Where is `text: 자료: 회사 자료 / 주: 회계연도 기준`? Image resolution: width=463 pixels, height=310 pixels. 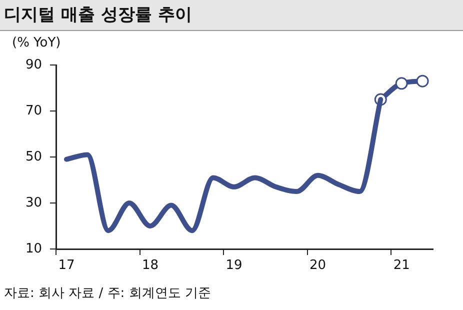 text: 자료: 회사 자료 / 주: 회계연도 기준 is located at coordinates (107, 293).